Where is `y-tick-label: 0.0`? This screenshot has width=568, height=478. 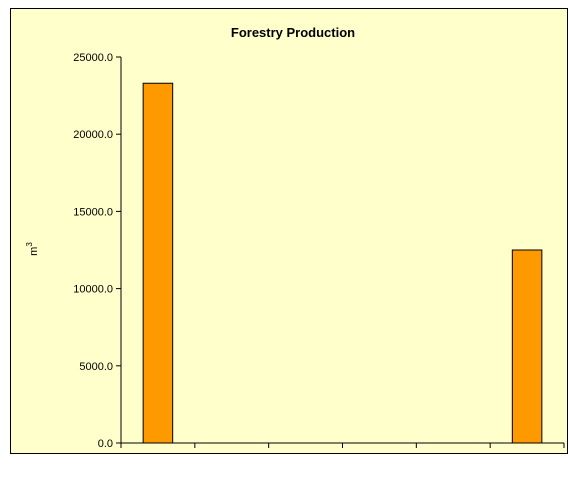
y-tick-label: 0.0 is located at coordinates (105, 444).